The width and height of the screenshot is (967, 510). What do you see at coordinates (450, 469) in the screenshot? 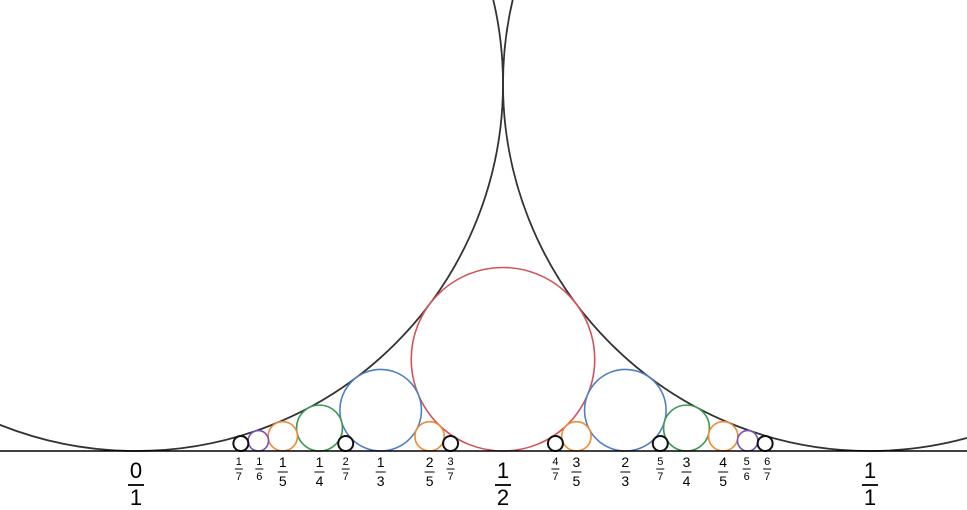
I see `fraction-label-3-7: 37` at bounding box center [450, 469].